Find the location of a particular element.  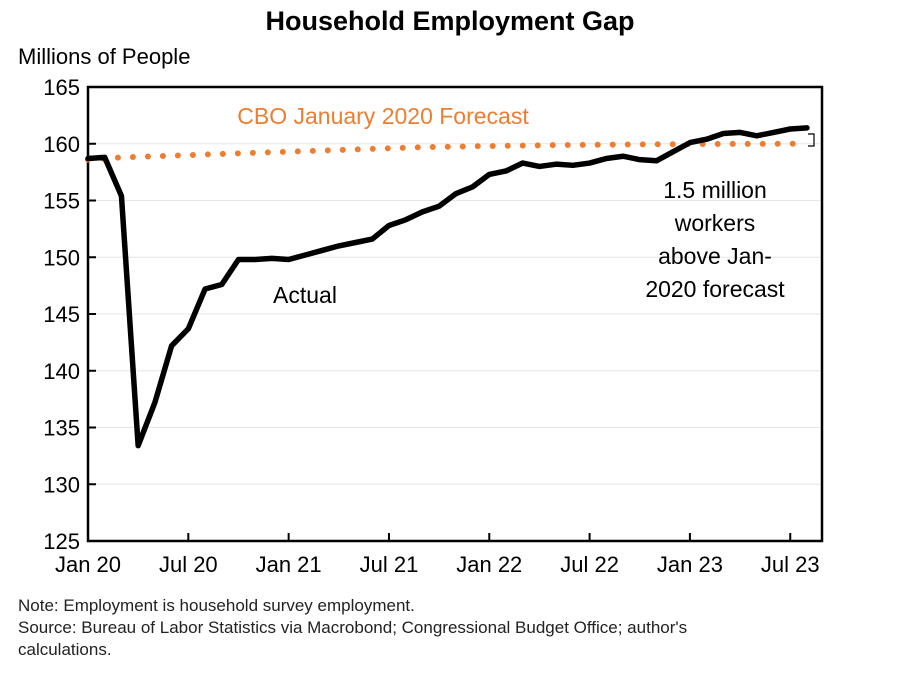

gap-label-line-3: above Jan- is located at coordinates (715, 256).